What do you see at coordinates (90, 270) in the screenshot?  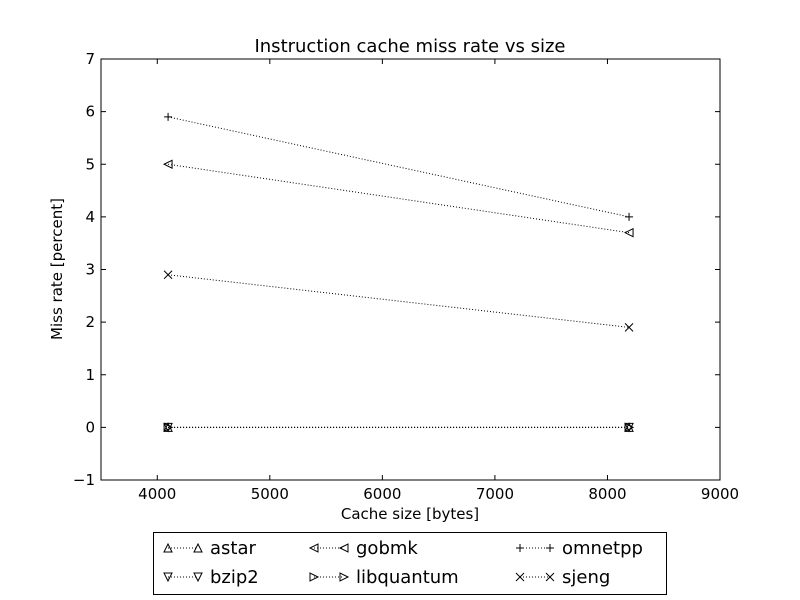 I see `y-tick-label: 3` at bounding box center [90, 270].